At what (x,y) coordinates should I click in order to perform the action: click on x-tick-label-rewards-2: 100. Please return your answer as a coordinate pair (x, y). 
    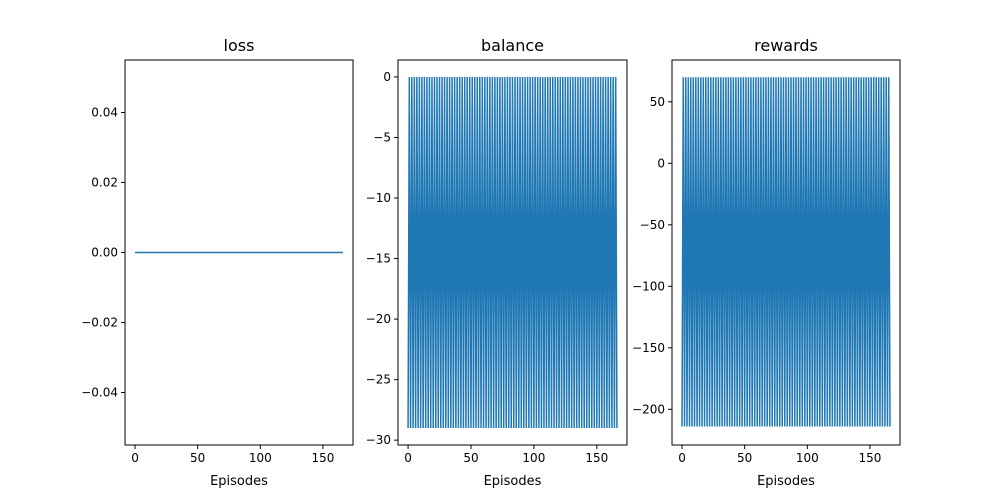
    Looking at the image, I should click on (807, 458).